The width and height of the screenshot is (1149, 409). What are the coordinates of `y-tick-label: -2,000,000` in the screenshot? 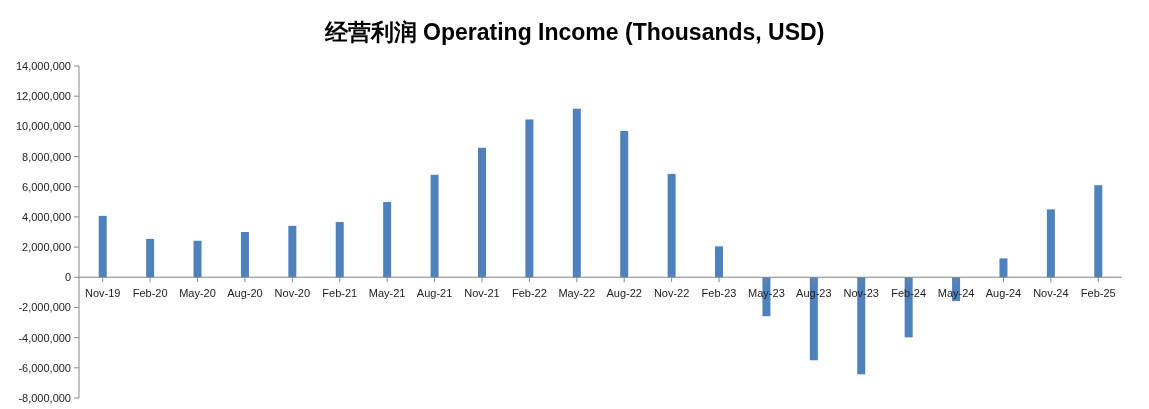 It's located at (44, 307).